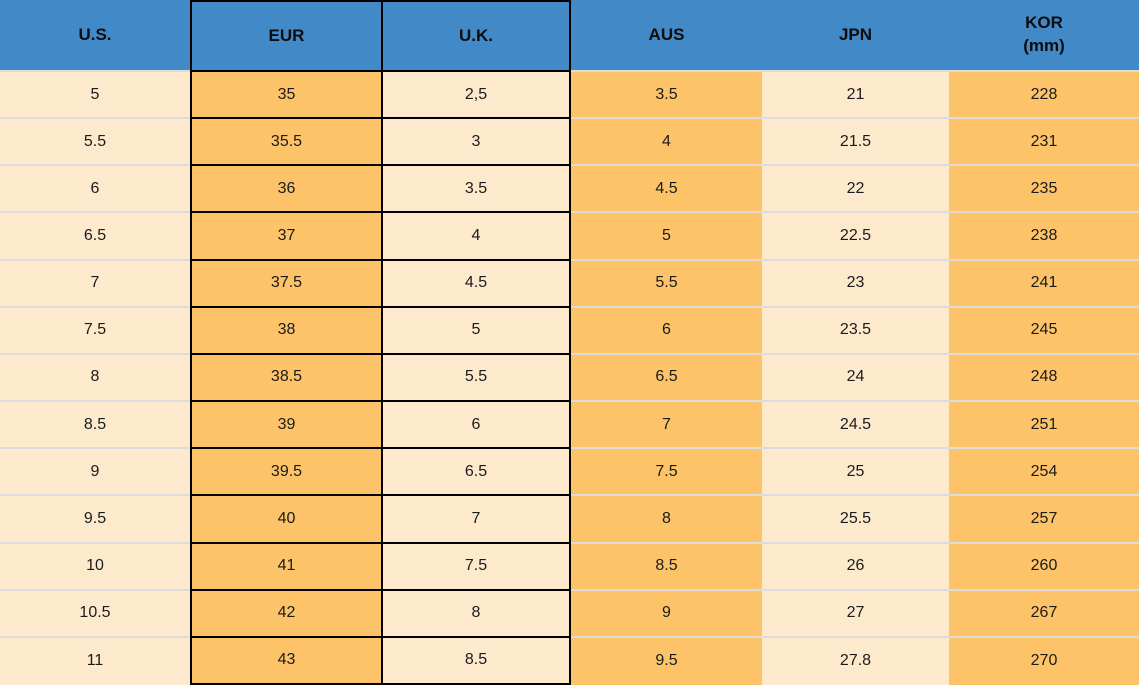 This screenshot has height=685, width=1139. What do you see at coordinates (95, 143) in the screenshot?
I see `cell-us: 5.5` at bounding box center [95, 143].